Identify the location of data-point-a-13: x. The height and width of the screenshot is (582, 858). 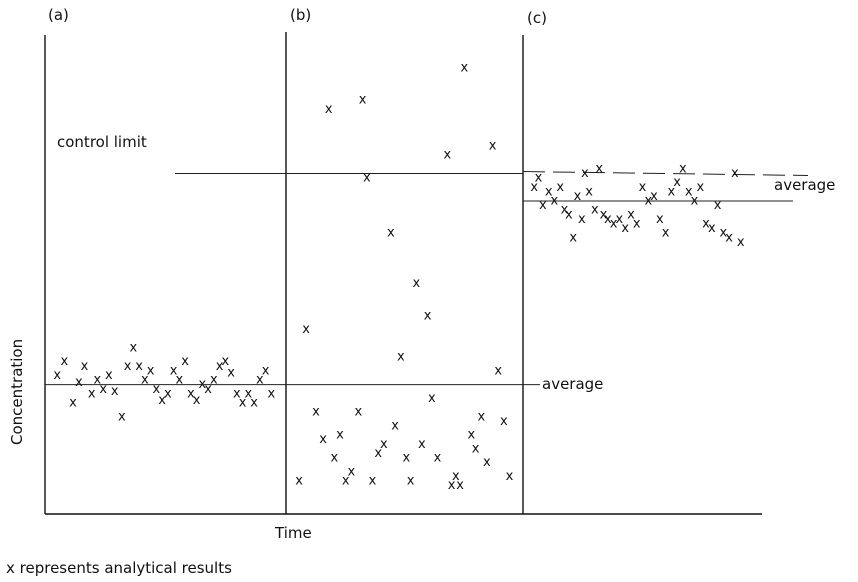
(139, 366).